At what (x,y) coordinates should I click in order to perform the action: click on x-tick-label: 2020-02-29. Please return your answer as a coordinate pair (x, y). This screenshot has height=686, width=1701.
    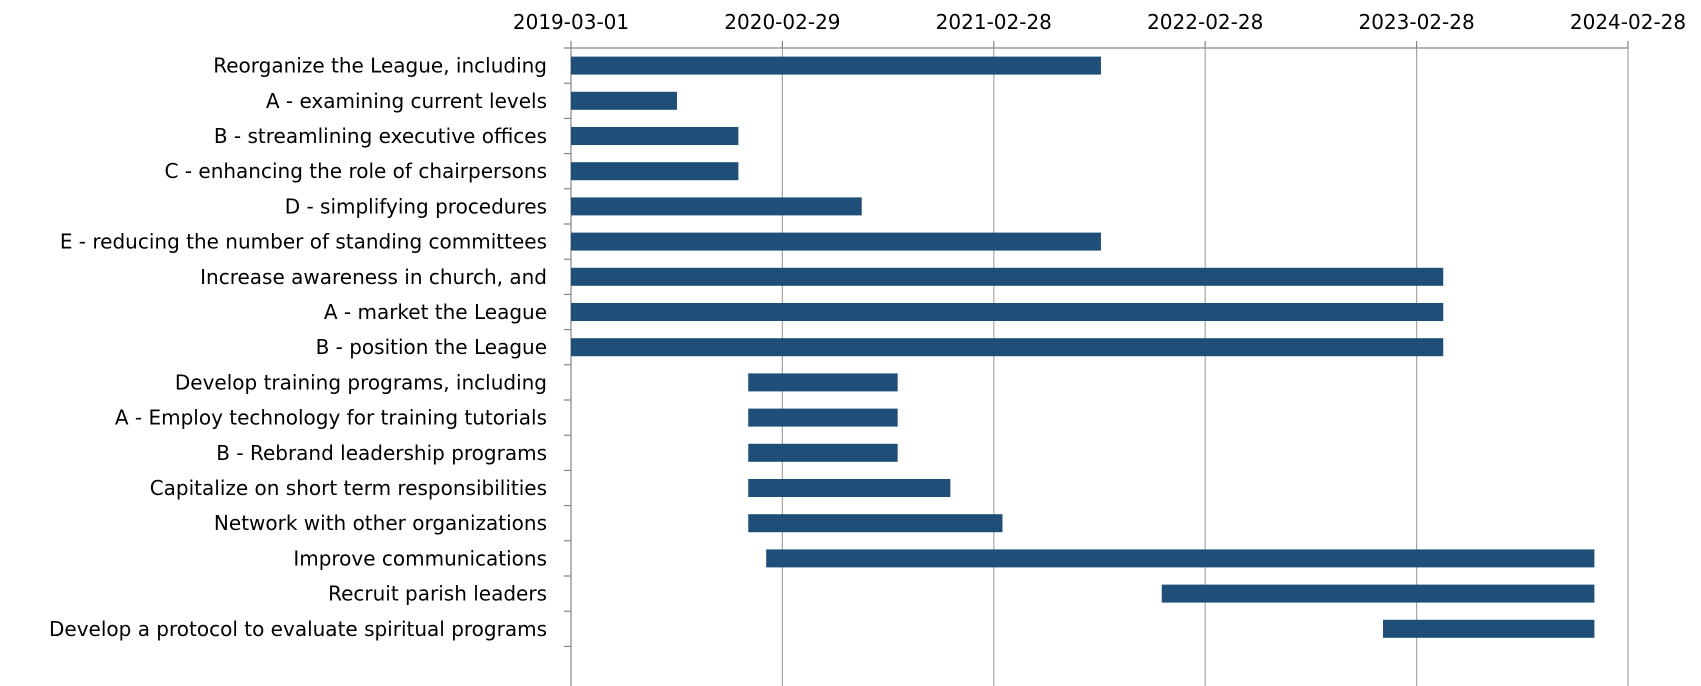
    Looking at the image, I should click on (782, 22).